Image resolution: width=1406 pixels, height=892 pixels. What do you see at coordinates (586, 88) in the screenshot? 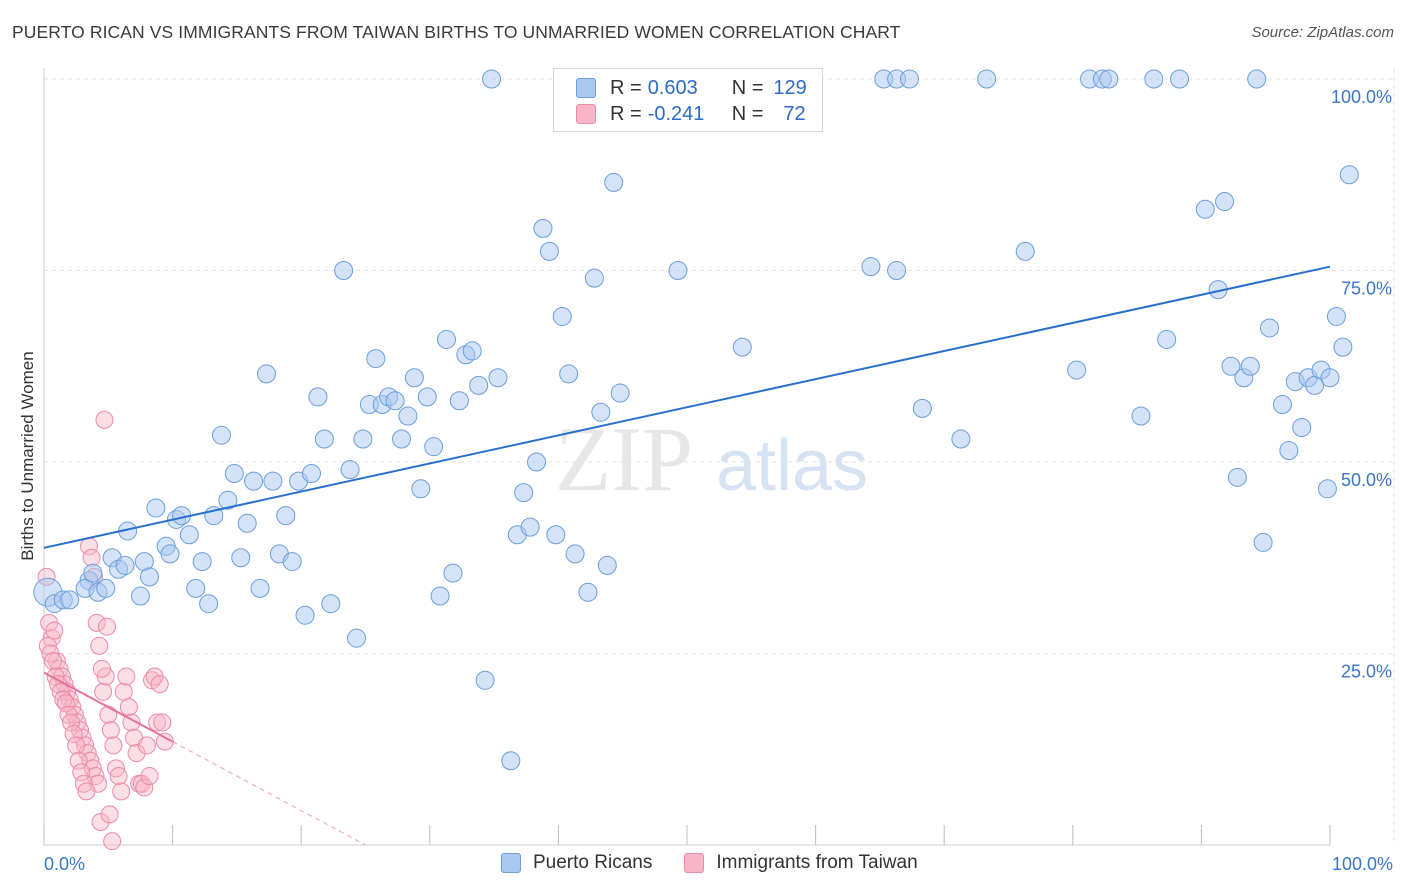
I see `legend-swatch-blue` at bounding box center [586, 88].